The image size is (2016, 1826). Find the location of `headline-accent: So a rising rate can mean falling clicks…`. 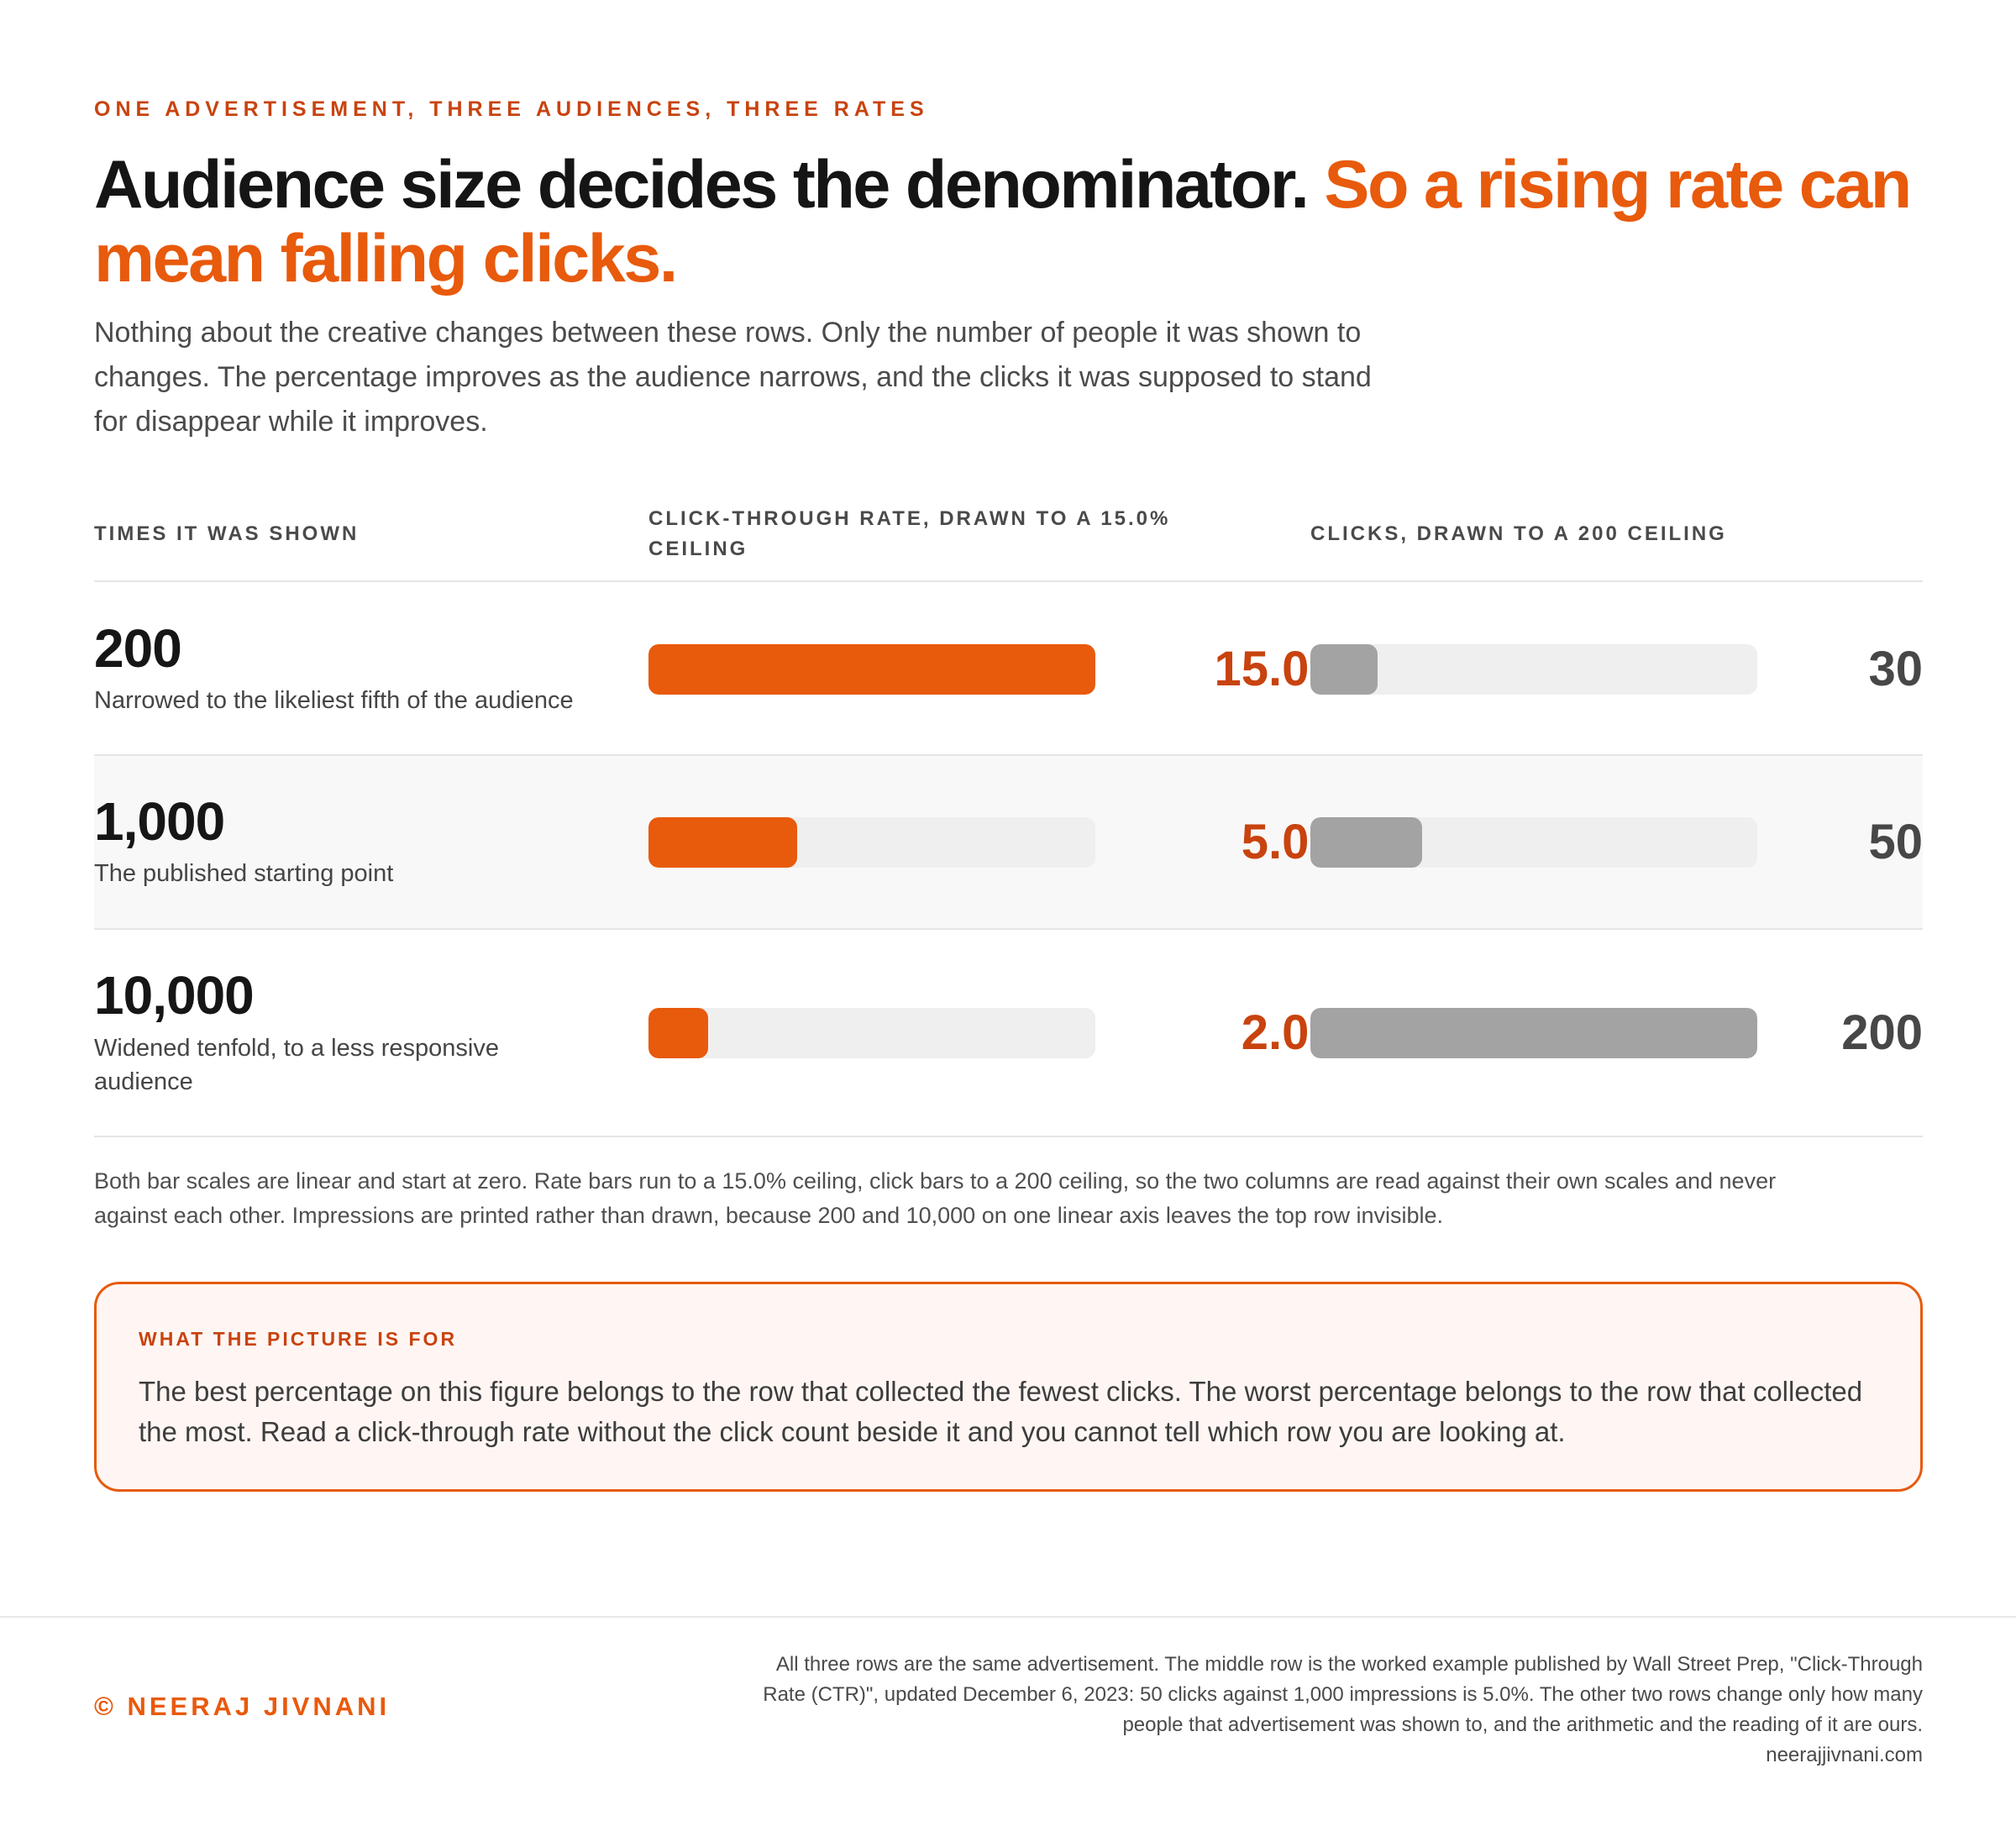

headline-accent: So a rising rate can mean falling clicks… is located at coordinates (1003, 222).